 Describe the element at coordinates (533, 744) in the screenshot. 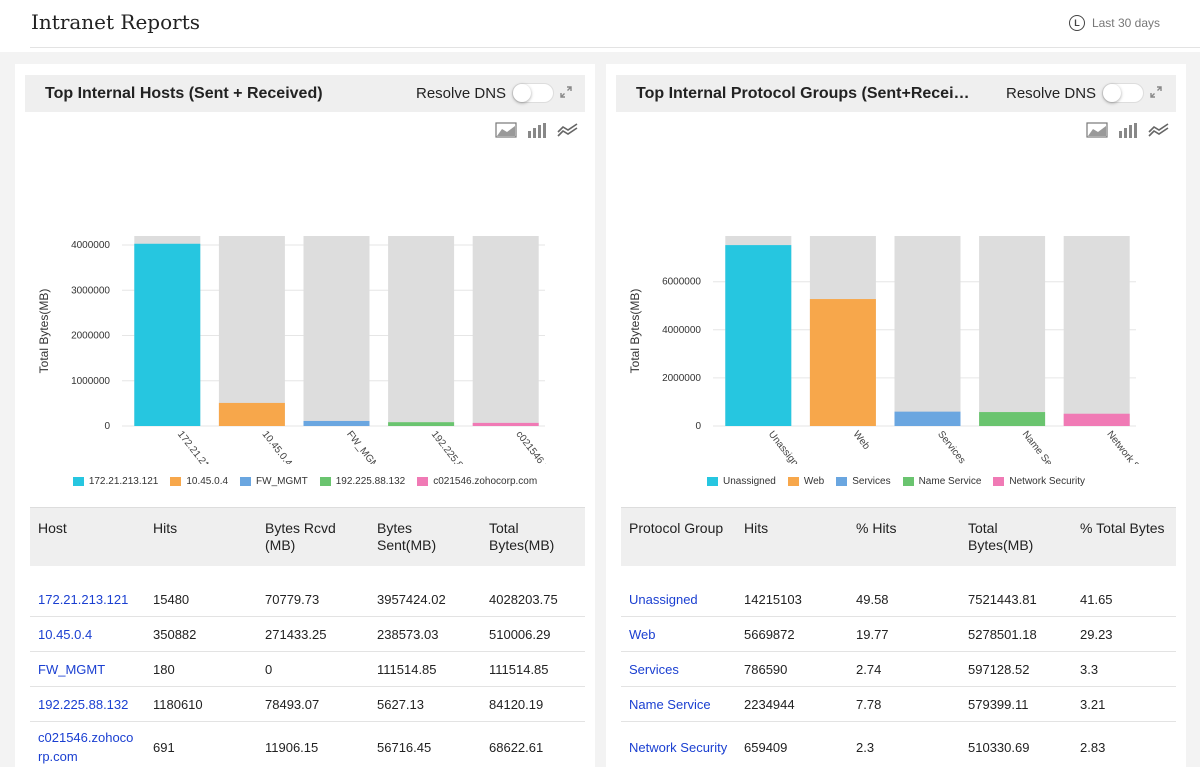

I see `cell-total-bytes: 68622.61` at that location.